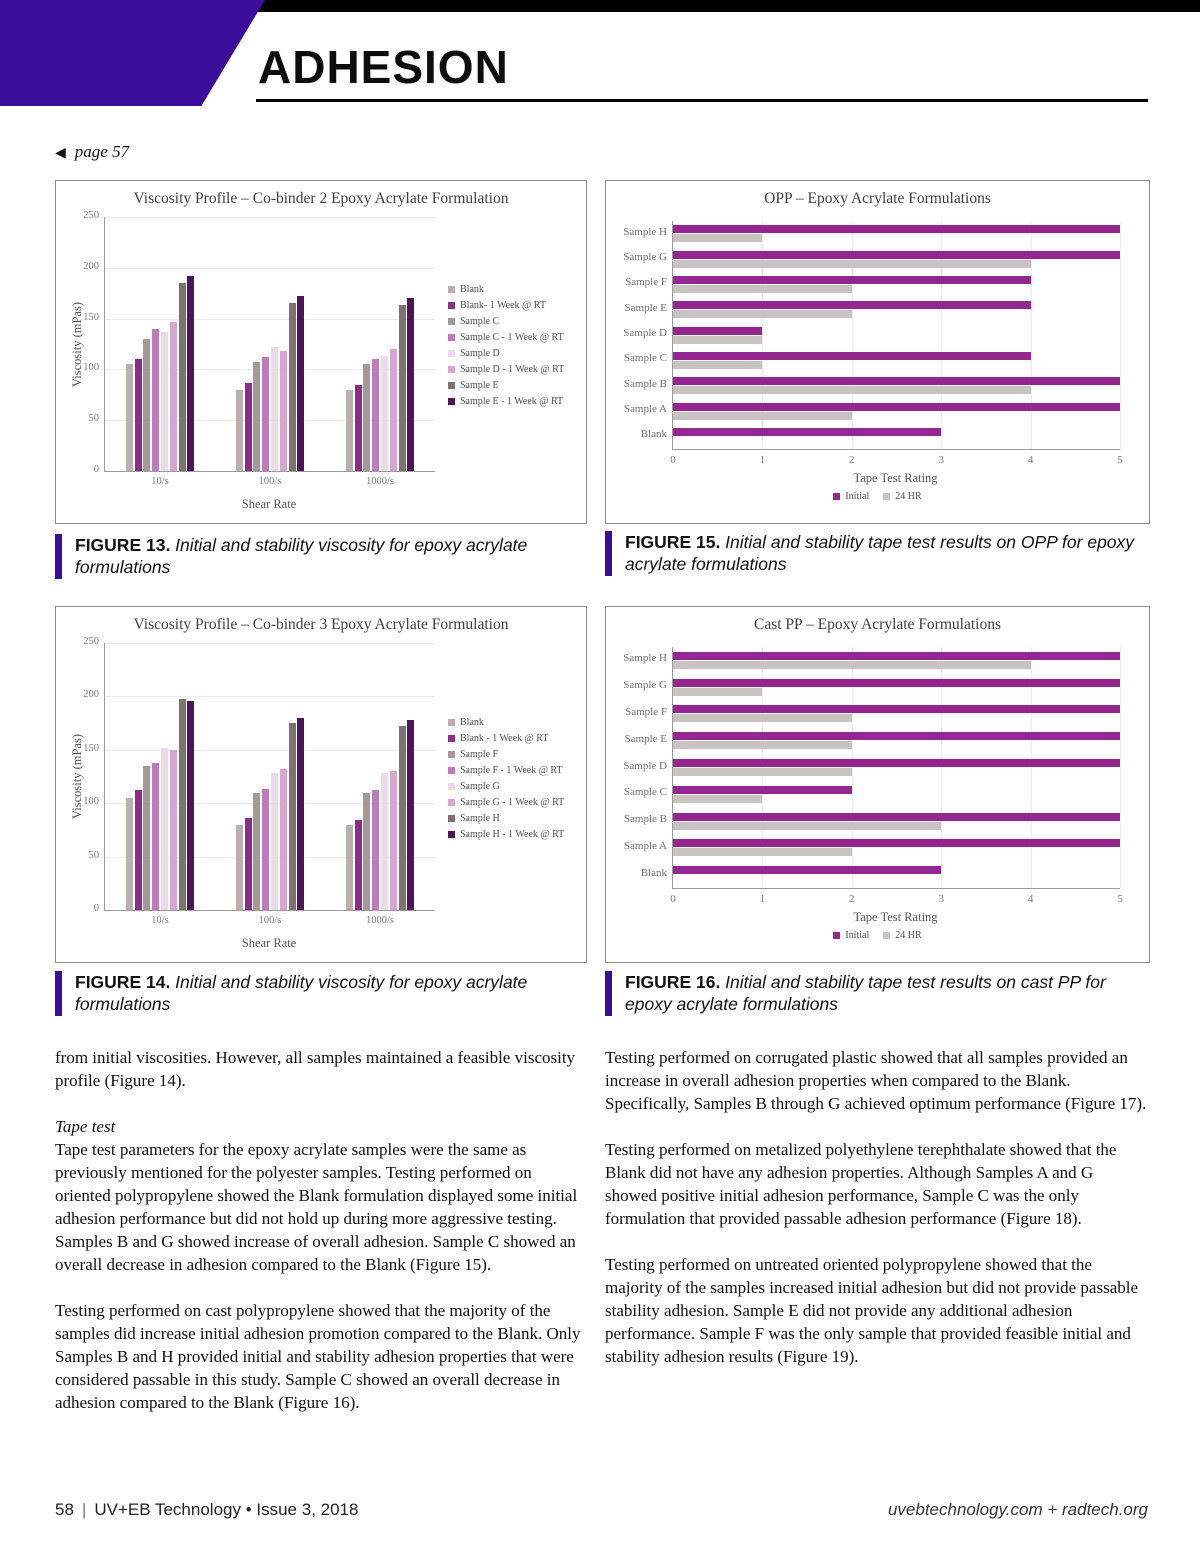 This screenshot has width=1200, height=1558. What do you see at coordinates (92, 152) in the screenshot?
I see `back-link: ◀ page 57` at bounding box center [92, 152].